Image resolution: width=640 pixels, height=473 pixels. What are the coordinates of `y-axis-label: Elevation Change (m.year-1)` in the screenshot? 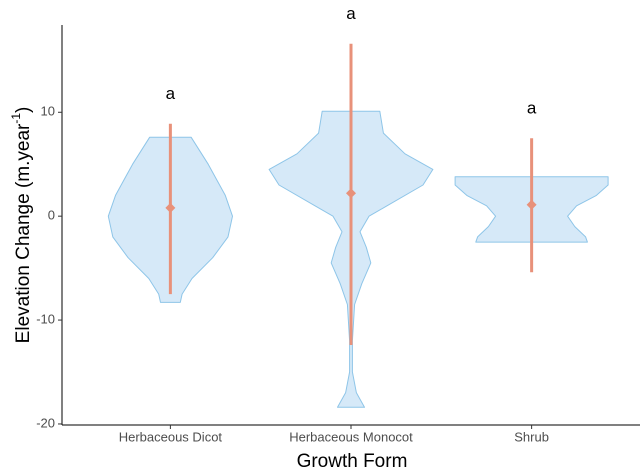 It's located at (21, 225).